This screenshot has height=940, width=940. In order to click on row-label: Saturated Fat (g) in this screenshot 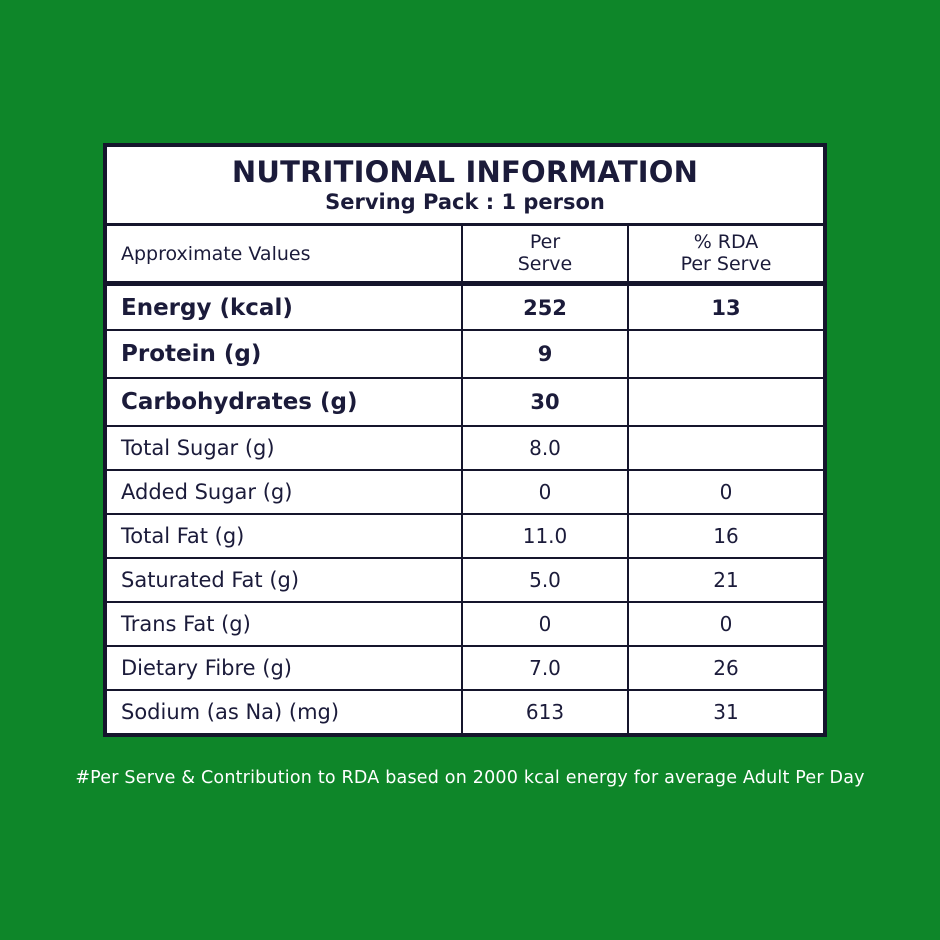, I will do `click(210, 580)`.